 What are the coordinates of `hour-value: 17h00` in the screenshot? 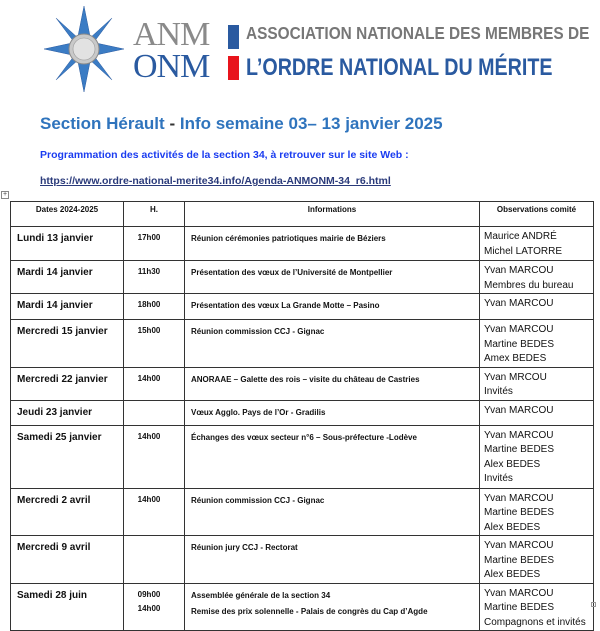 It's located at (149, 237).